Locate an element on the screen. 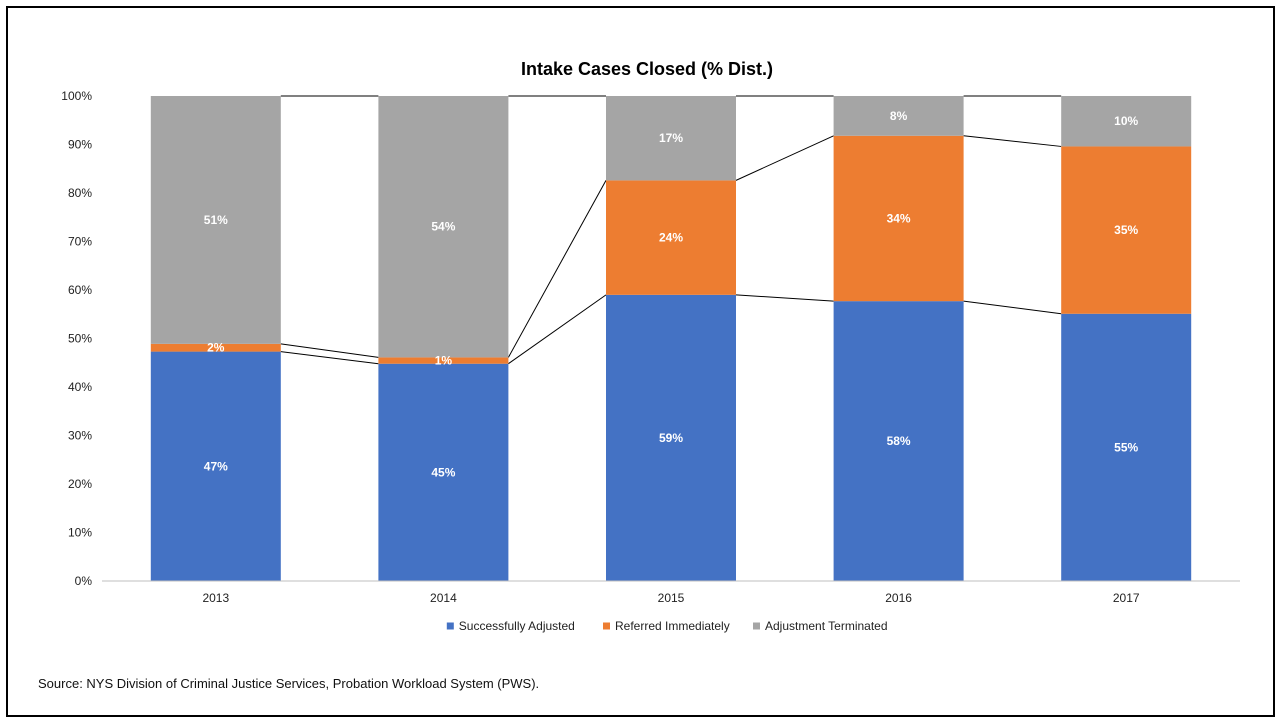  data-label: 8% is located at coordinates (899, 116).